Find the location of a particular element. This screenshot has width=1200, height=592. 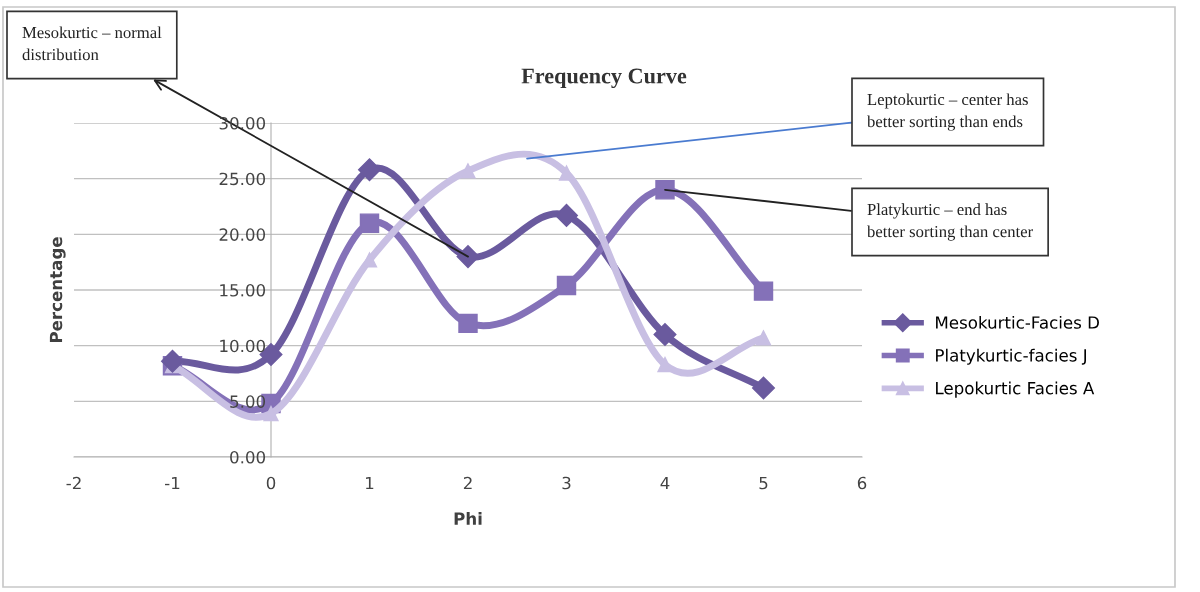

x-tick-label: -2 is located at coordinates (73, 483).